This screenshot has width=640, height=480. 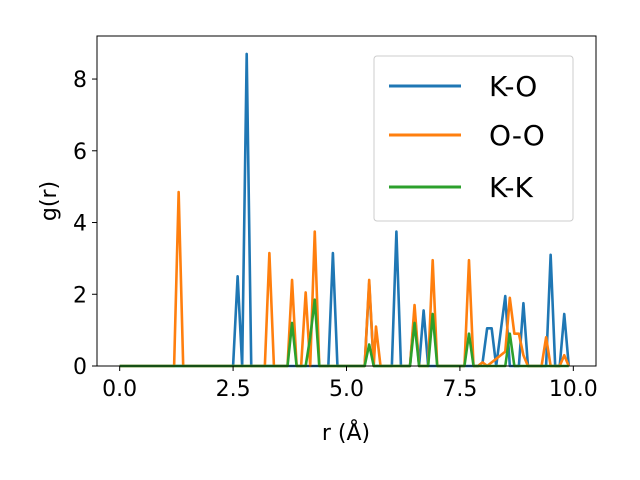 I want to click on legend-frame, so click(x=473, y=138).